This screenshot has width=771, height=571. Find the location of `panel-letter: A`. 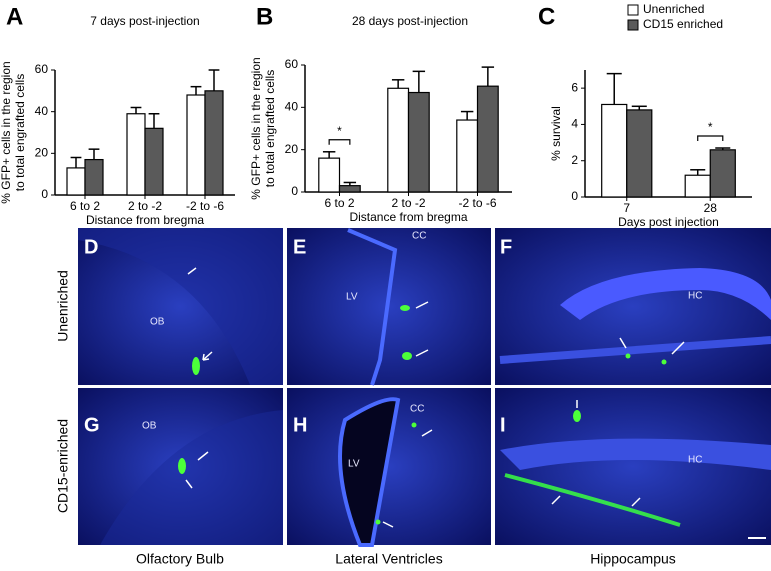

panel-letter: A is located at coordinates (14, 16).